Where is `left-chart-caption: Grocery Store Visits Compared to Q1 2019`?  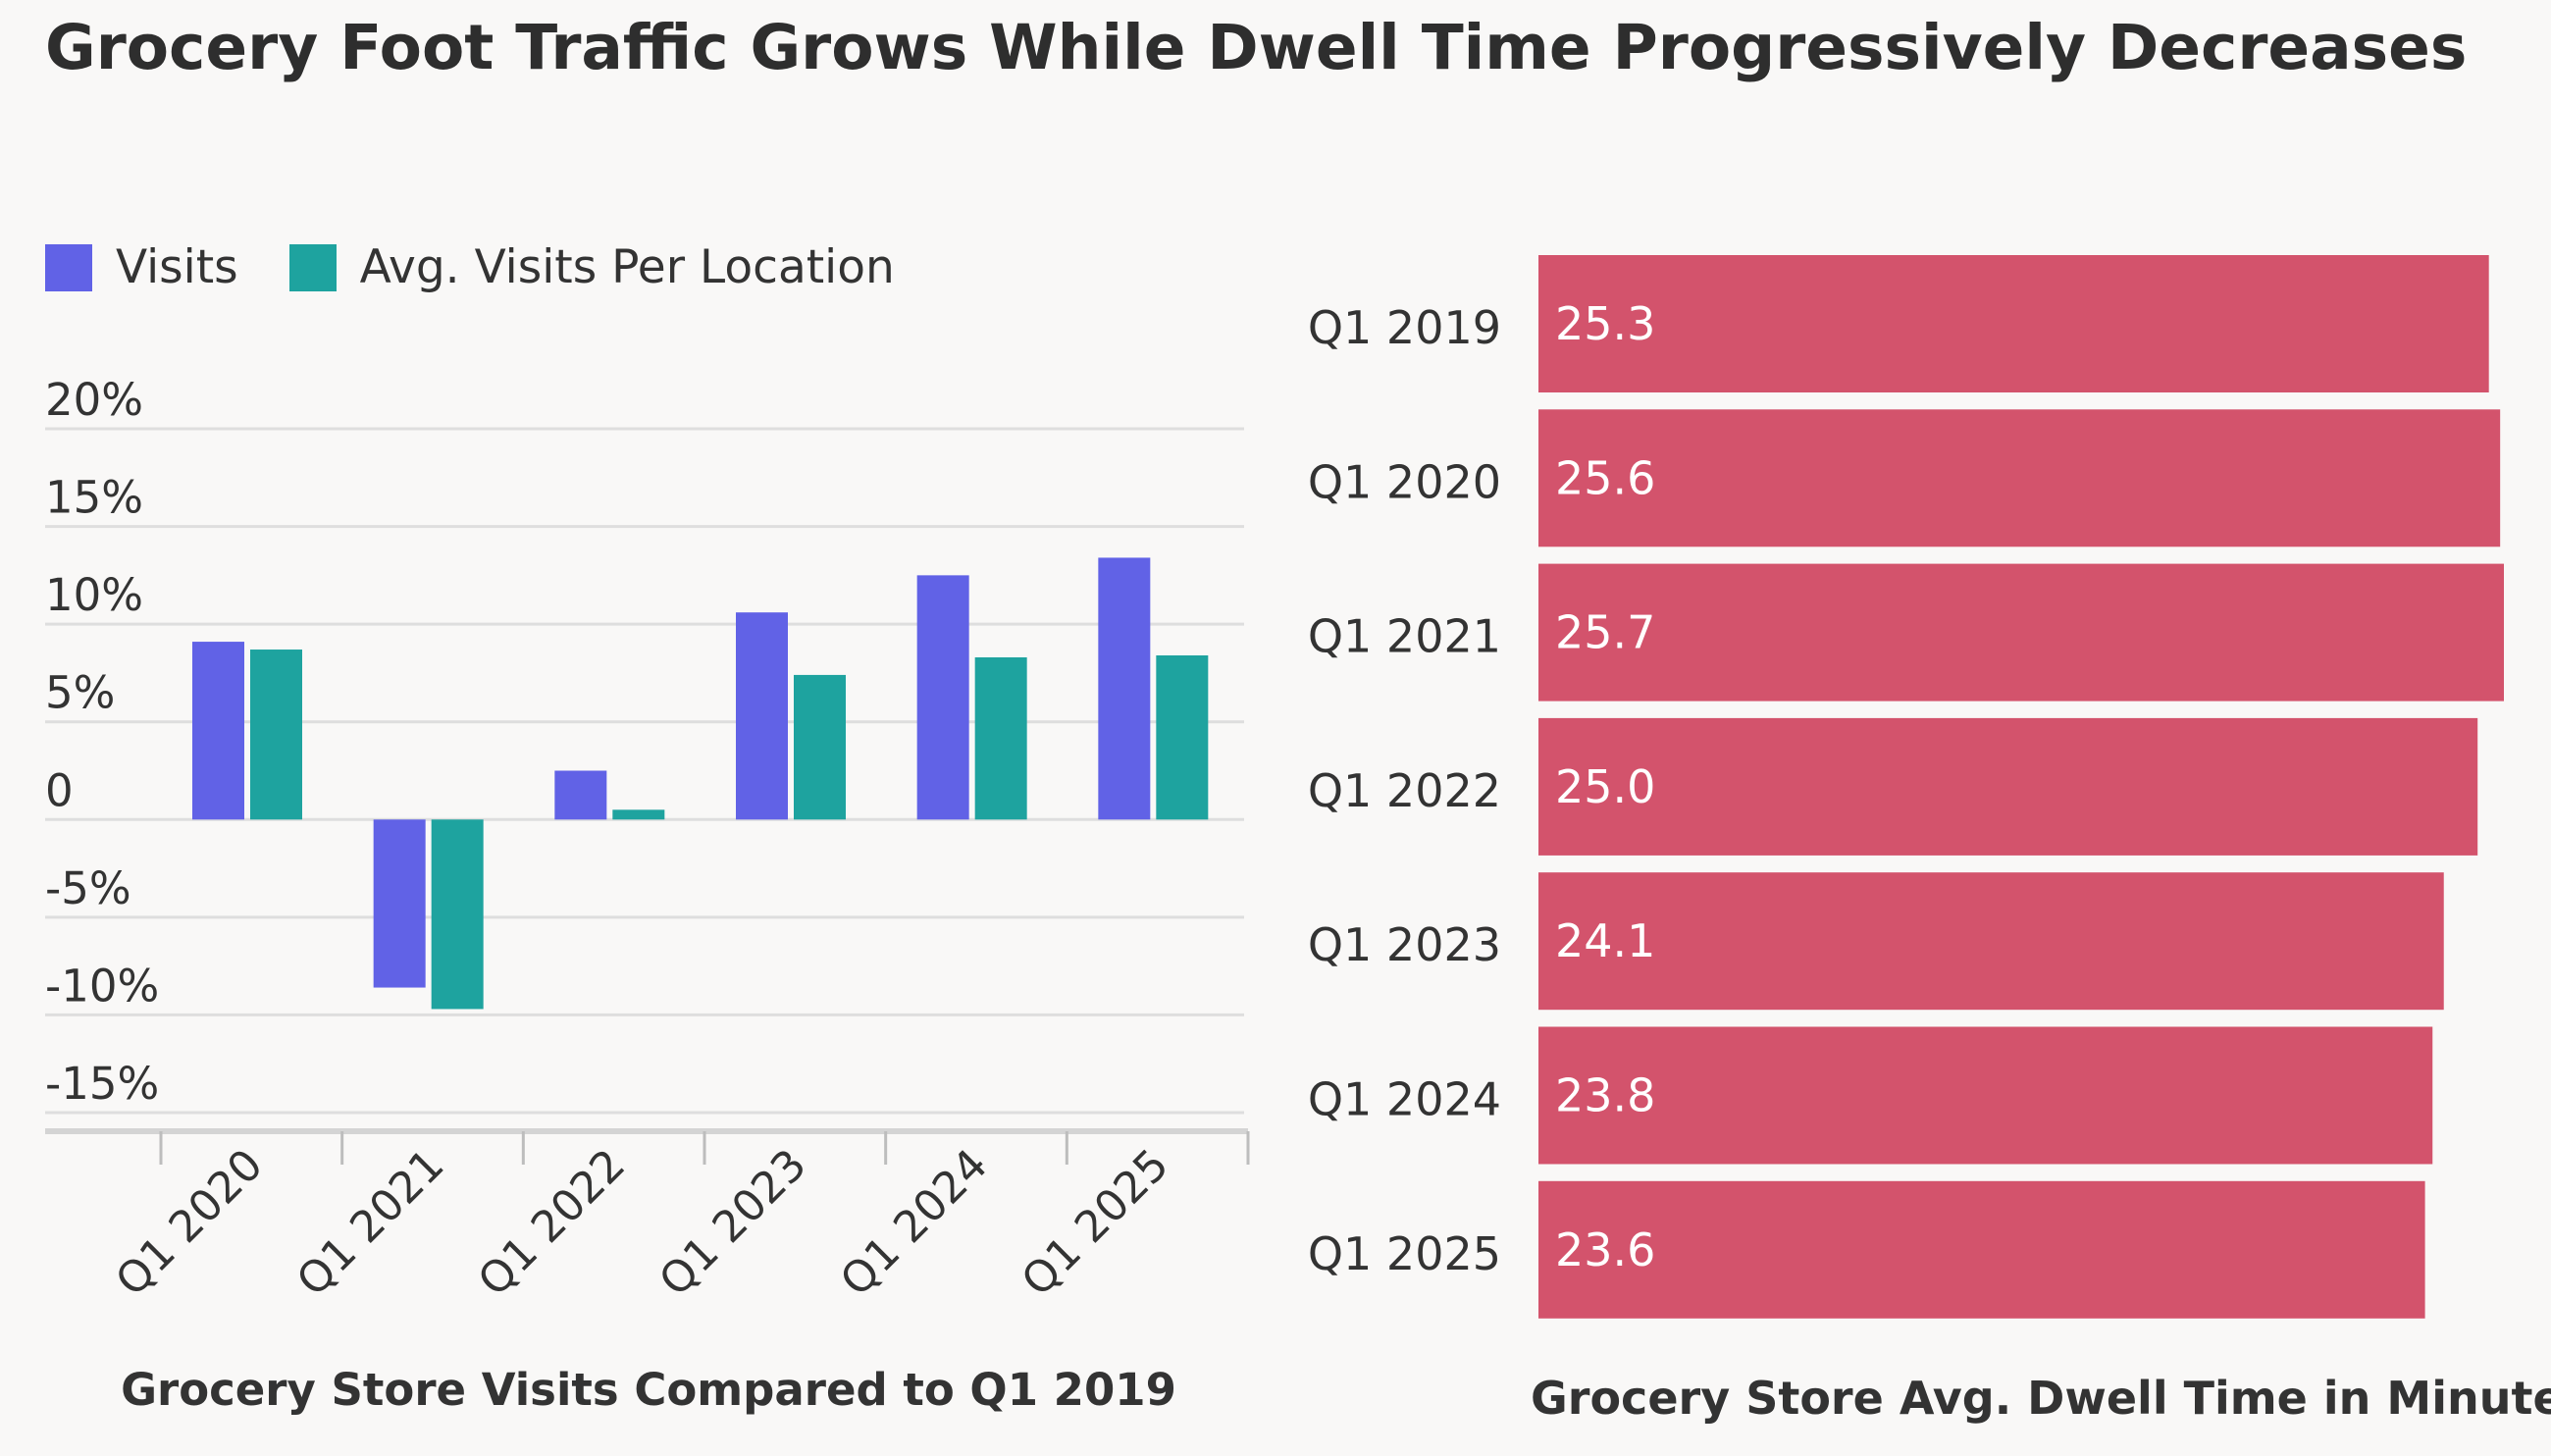 left-chart-caption: Grocery Store Visits Compared to Q1 2019 is located at coordinates (648, 1390).